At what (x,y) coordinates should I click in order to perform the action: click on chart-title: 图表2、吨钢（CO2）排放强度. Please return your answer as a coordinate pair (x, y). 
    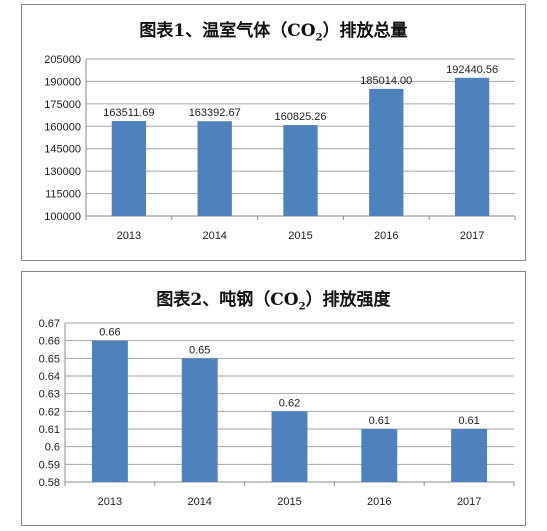
    Looking at the image, I should click on (273, 301).